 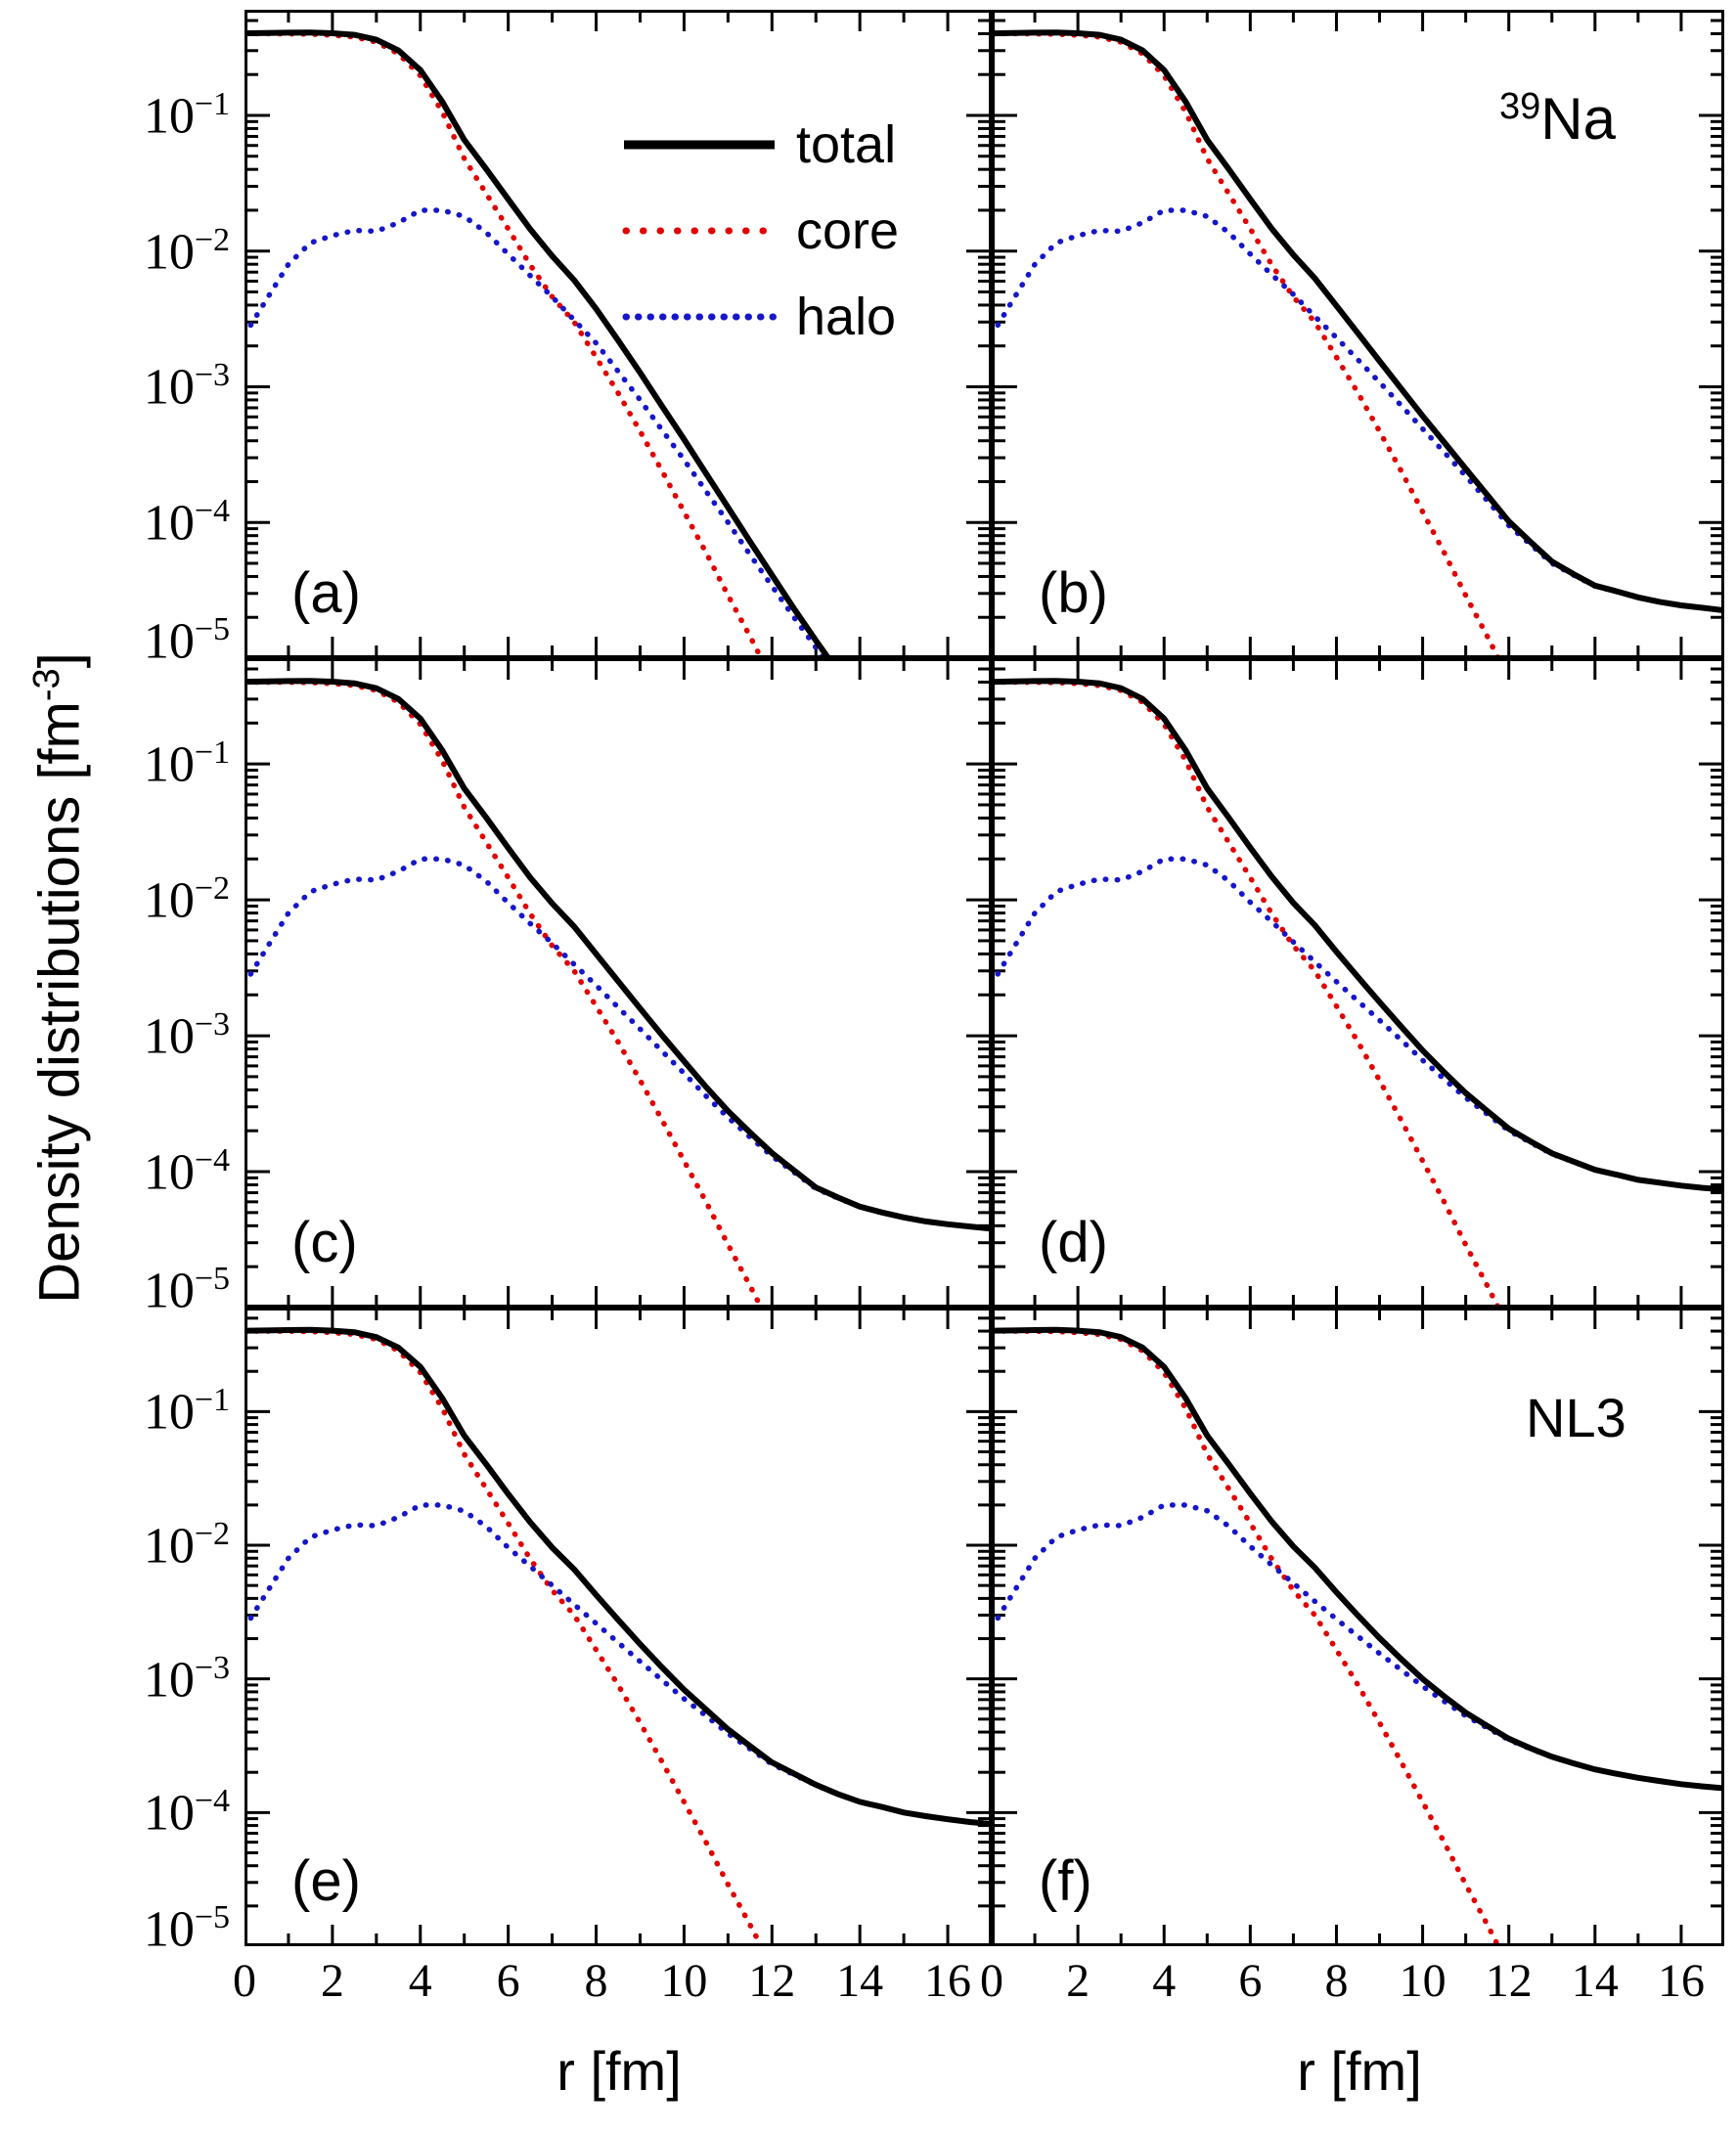 I want to click on panel-letter-b: (b), so click(x=1073, y=593).